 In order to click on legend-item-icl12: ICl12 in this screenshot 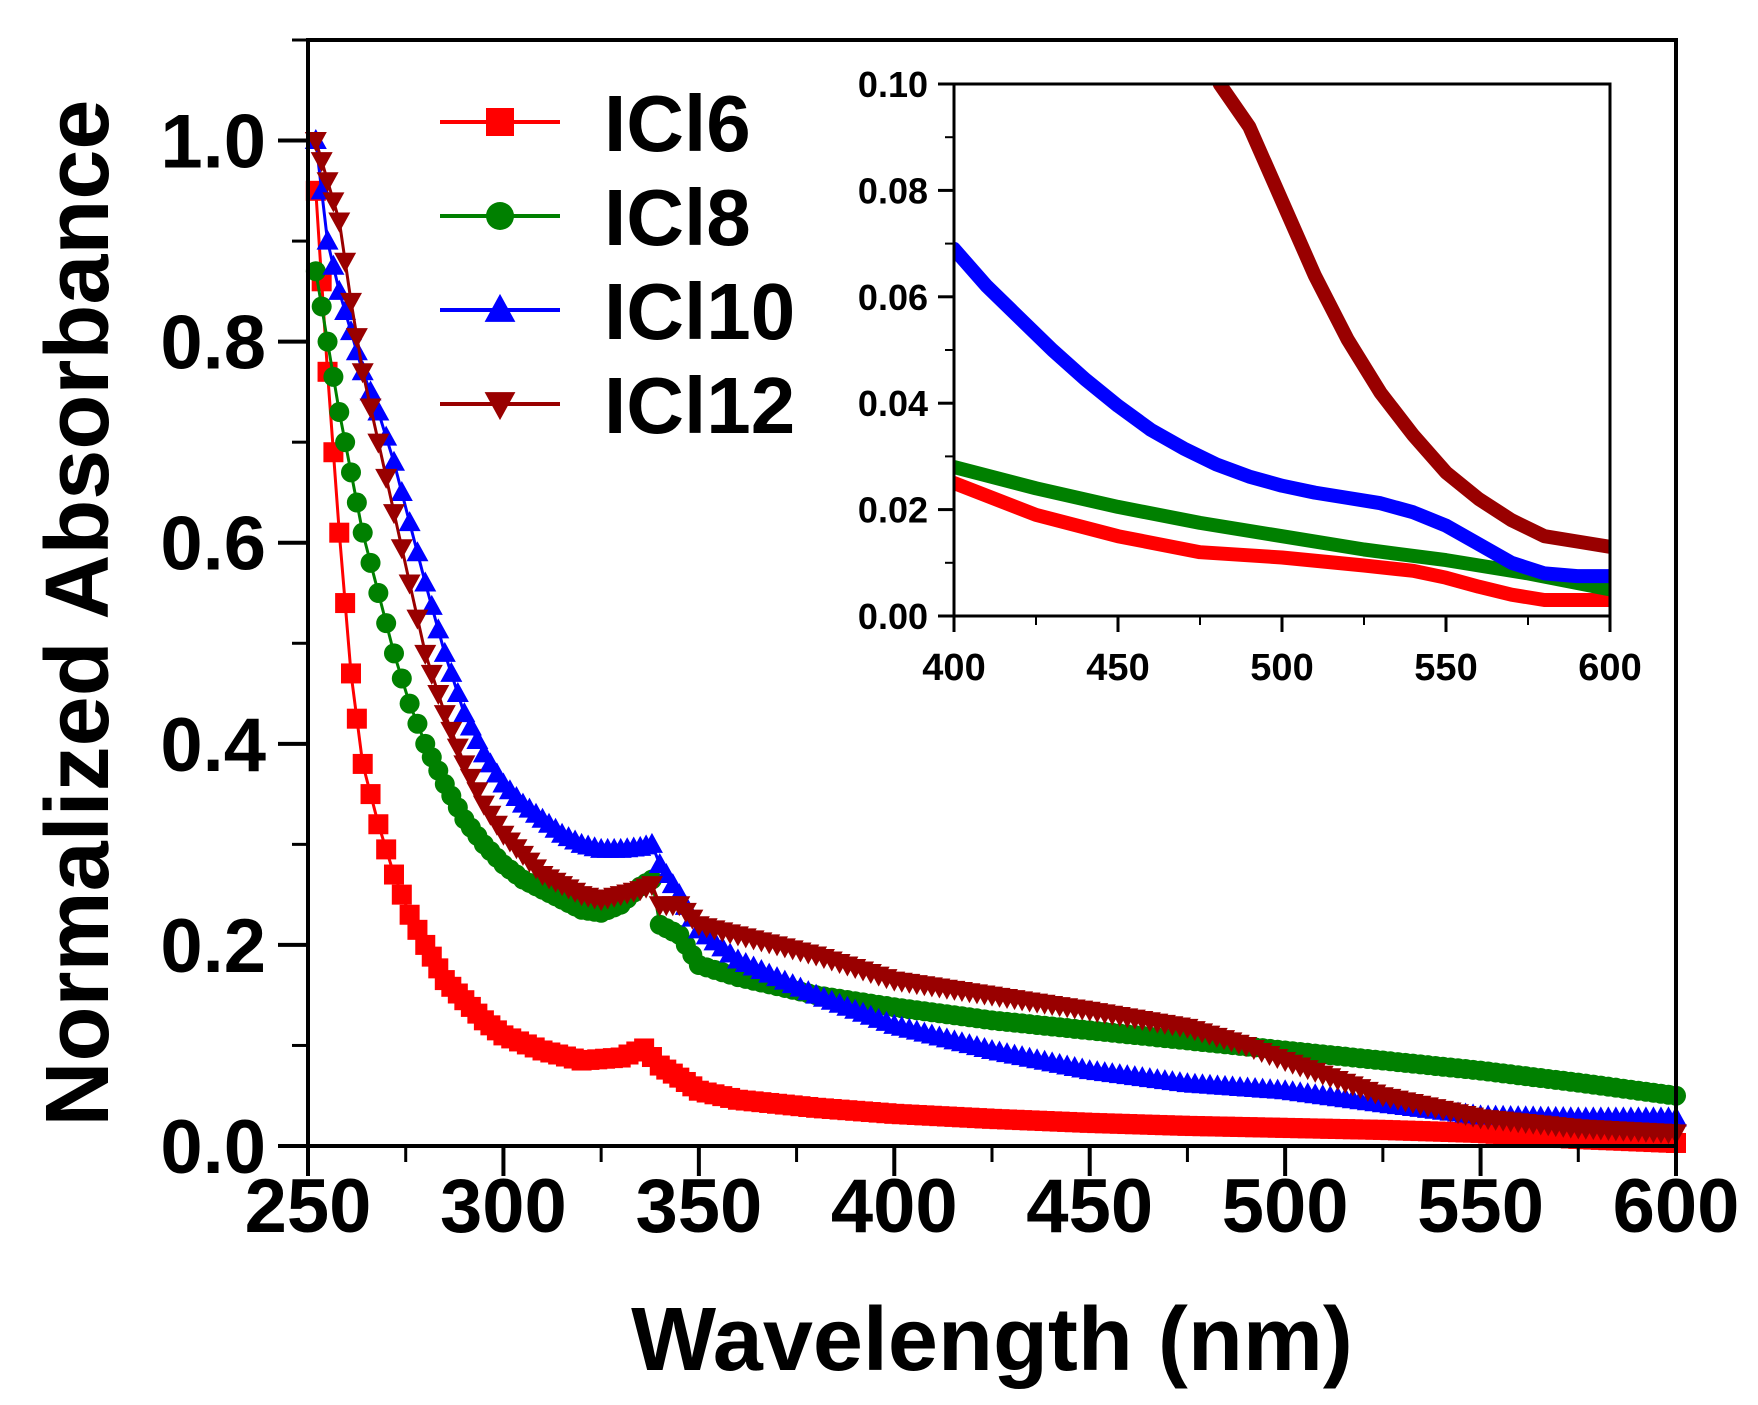, I will do `click(617, 405)`.